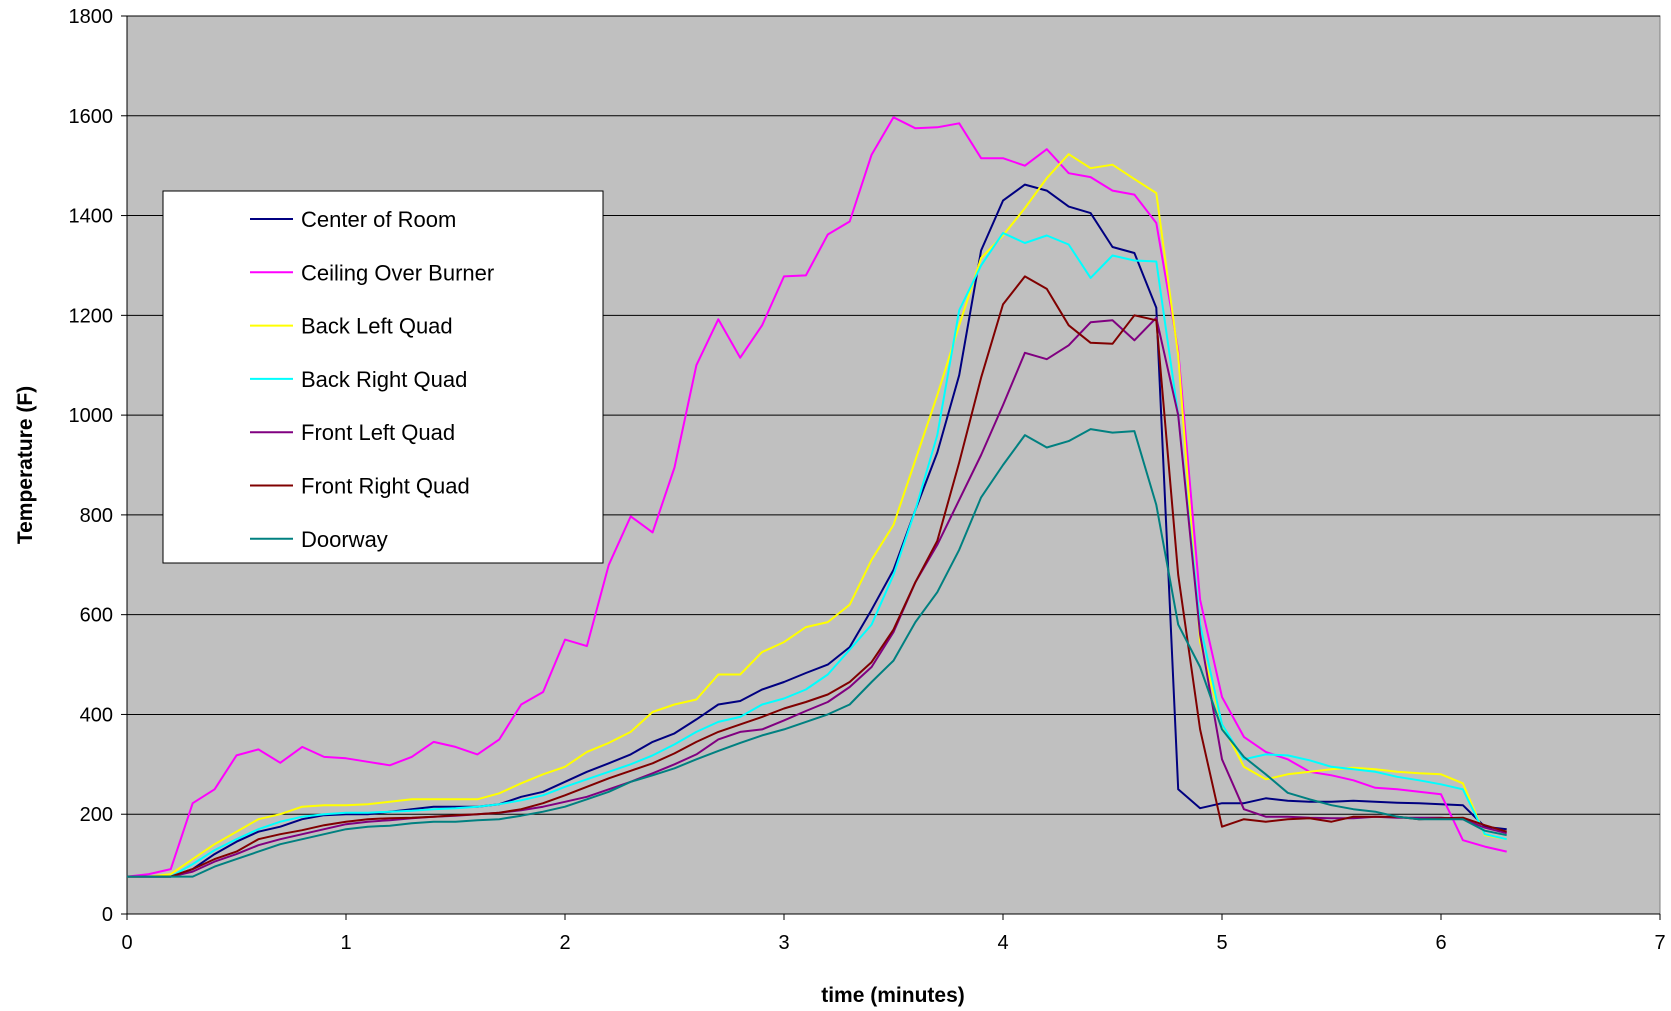 Image resolution: width=1671 pixels, height=1011 pixels. I want to click on x-tick-label: 5, so click(1221, 943).